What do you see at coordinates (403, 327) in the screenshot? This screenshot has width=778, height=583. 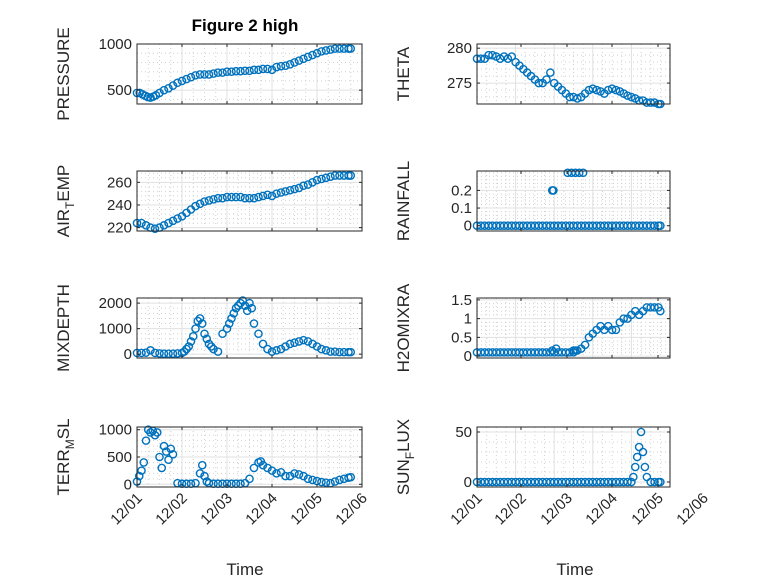 I see `y-axis-label: H2OMIXRA` at bounding box center [403, 327].